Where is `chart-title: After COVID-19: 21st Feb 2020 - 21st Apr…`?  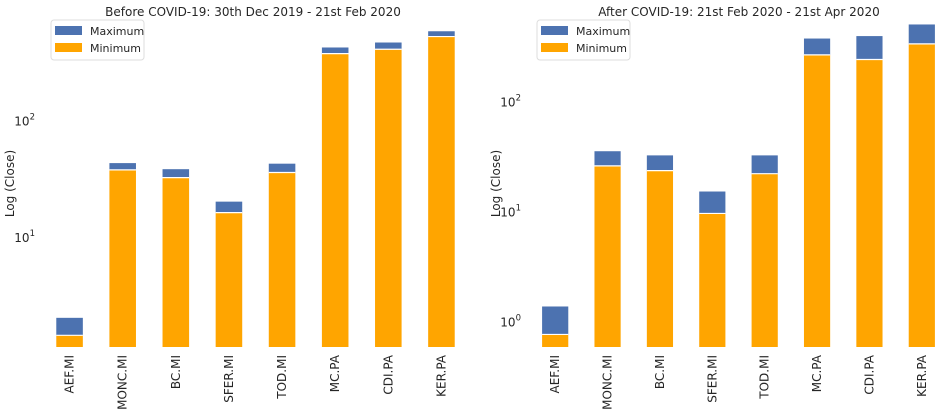
chart-title: After COVID-19: 21st Feb 2020 - 21st Apr… is located at coordinates (738, 12).